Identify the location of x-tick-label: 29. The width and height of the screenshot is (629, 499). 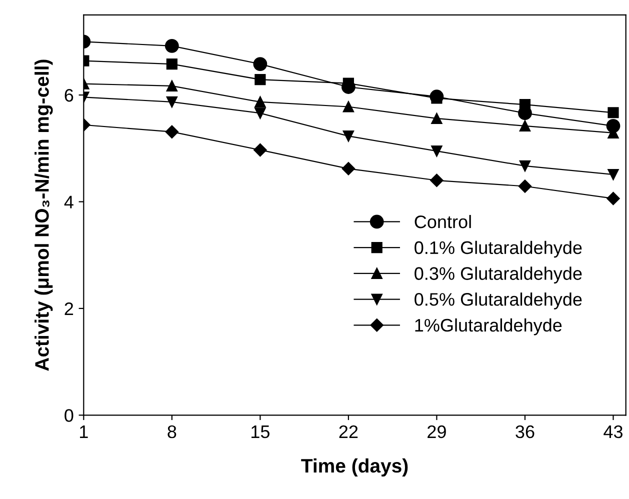
(437, 431).